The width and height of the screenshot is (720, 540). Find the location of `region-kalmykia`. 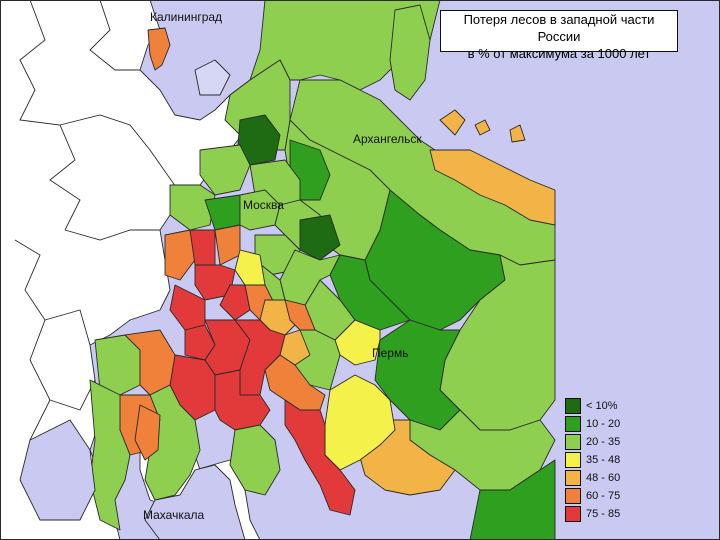

region-kalmykia is located at coordinates (255, 460).